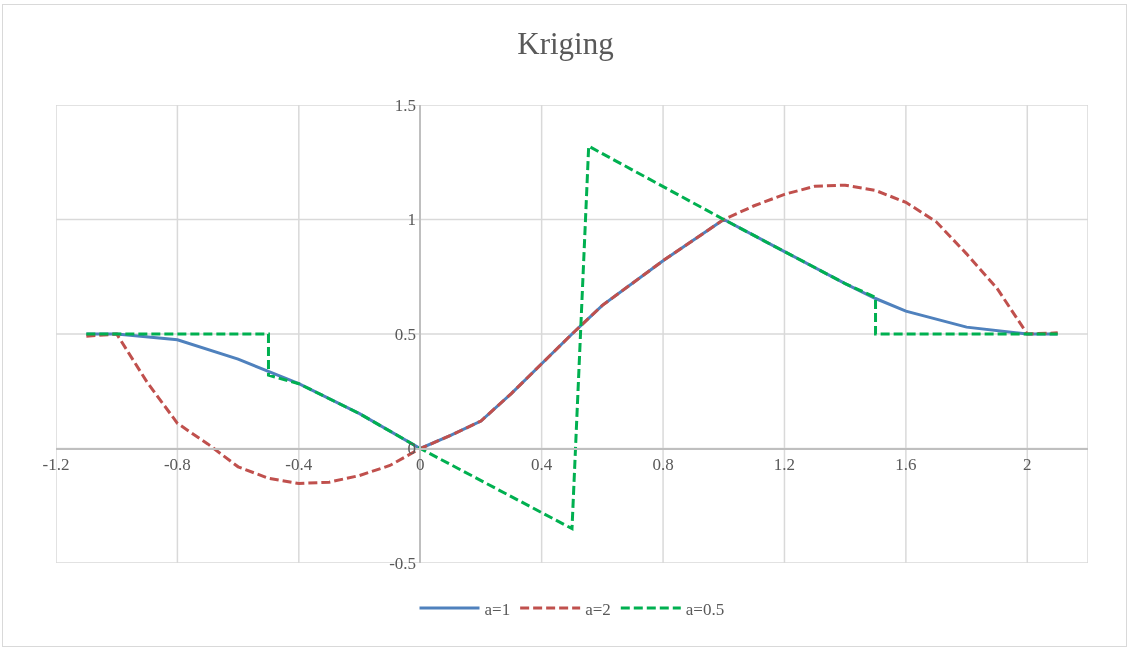 This screenshot has width=1131, height=651. Describe the element at coordinates (405, 105) in the screenshot. I see `y-tick-label: 1.5` at that location.